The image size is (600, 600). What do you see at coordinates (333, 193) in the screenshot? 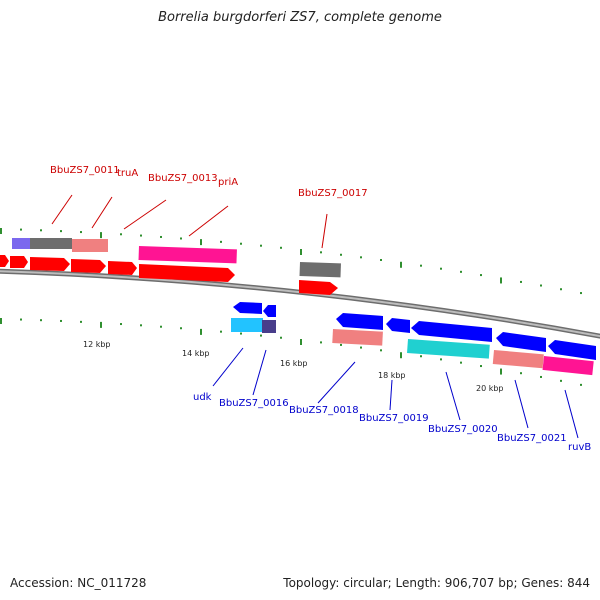
I see `gene-label: BbuZS7_0017` at bounding box center [333, 193].